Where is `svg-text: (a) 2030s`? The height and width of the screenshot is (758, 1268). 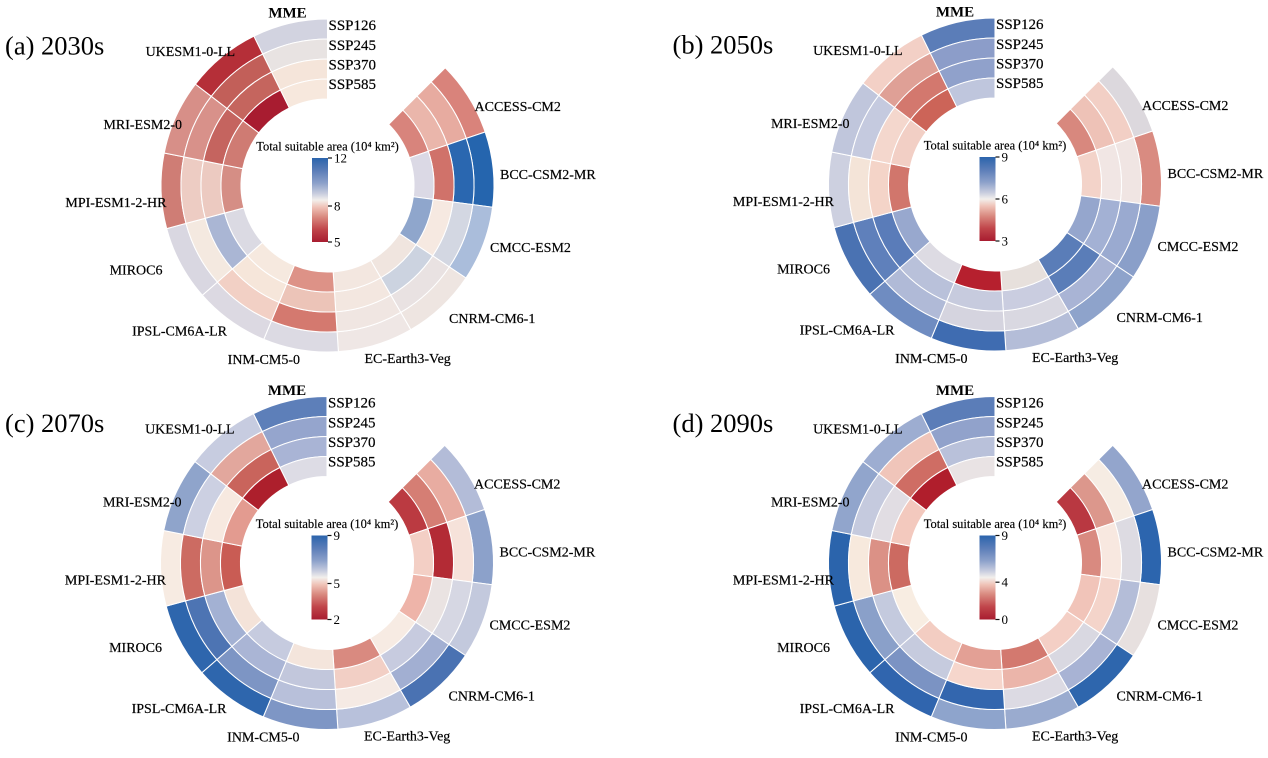
svg-text: (a) 2030s is located at coordinates (54, 45).